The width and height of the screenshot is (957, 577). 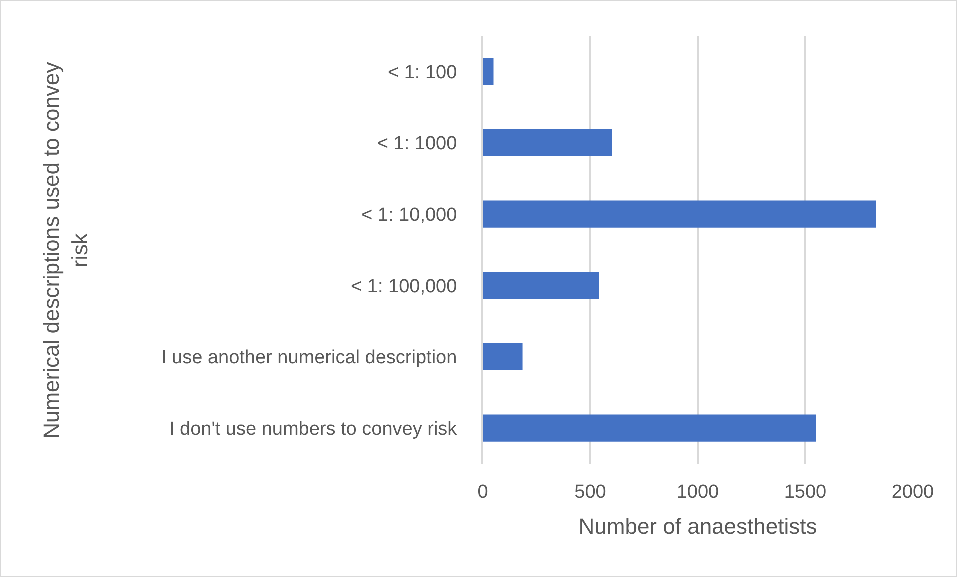 What do you see at coordinates (698, 526) in the screenshot?
I see `x-axis-title: Number of anaesthetists` at bounding box center [698, 526].